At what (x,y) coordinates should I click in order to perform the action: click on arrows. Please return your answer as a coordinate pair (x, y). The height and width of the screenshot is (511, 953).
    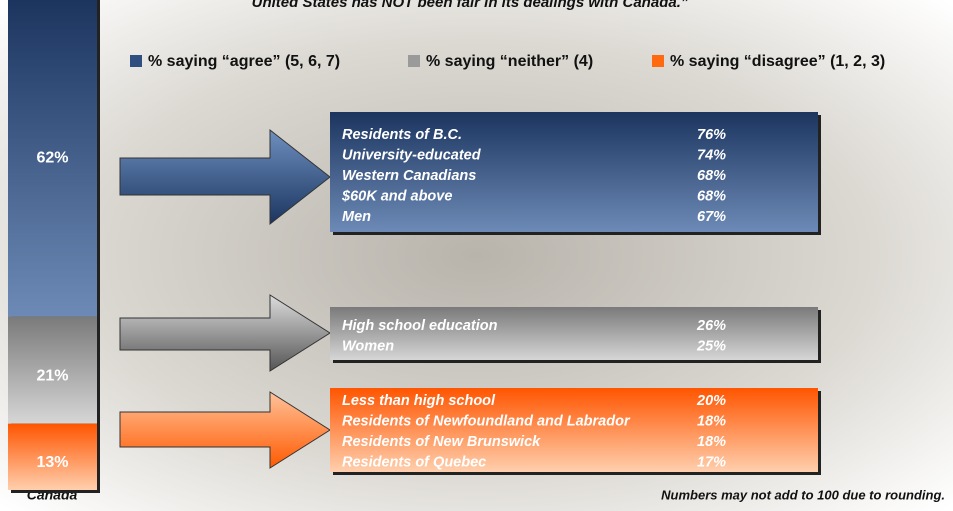
    Looking at the image, I should click on (225, 298).